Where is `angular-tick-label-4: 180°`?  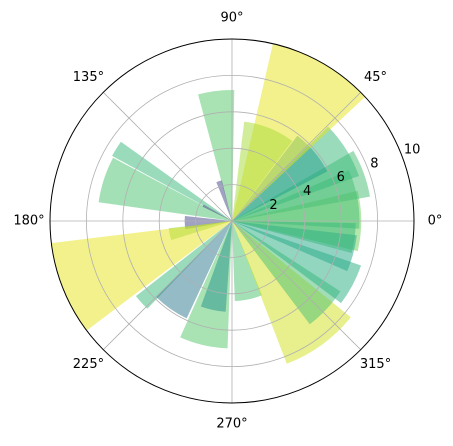 angular-tick-label-4: 180° is located at coordinates (28, 221).